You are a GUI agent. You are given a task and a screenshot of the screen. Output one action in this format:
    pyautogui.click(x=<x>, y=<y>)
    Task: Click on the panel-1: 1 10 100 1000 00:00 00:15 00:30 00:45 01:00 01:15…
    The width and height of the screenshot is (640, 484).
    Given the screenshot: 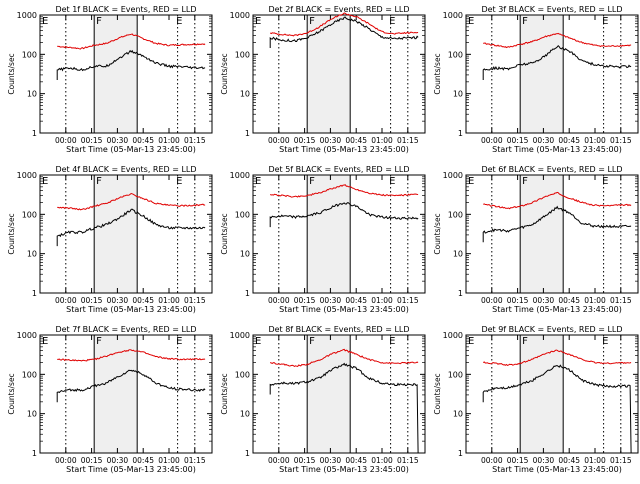 What is the action you would take?
    pyautogui.click(x=110, y=79)
    